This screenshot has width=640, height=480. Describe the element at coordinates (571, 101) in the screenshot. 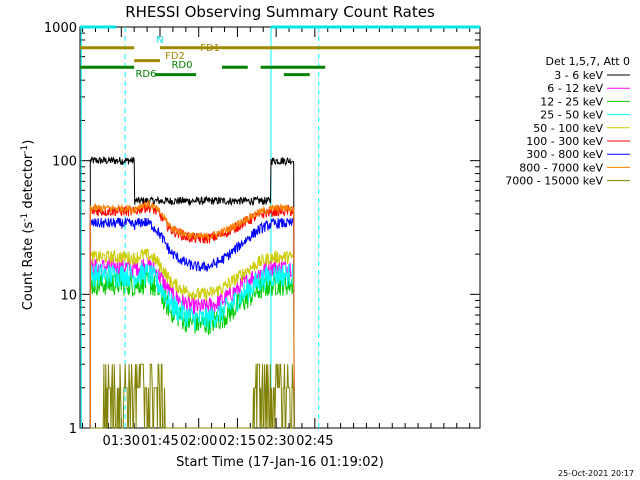

I see `legend-item-label: 12 - 25 keV` at that location.